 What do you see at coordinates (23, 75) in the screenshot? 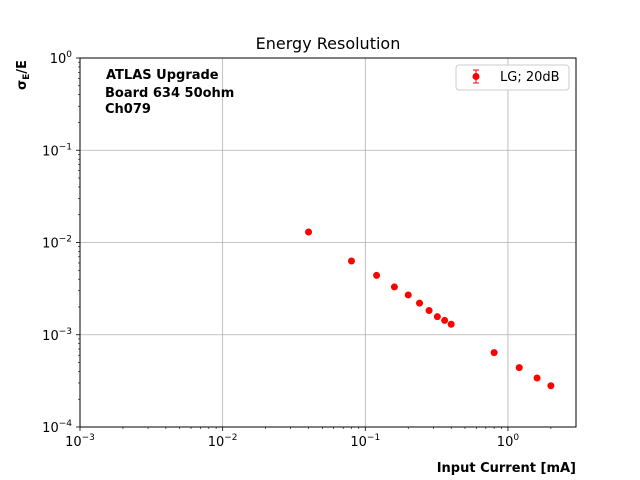
I see `y-axis-label: σE/E` at bounding box center [23, 75].